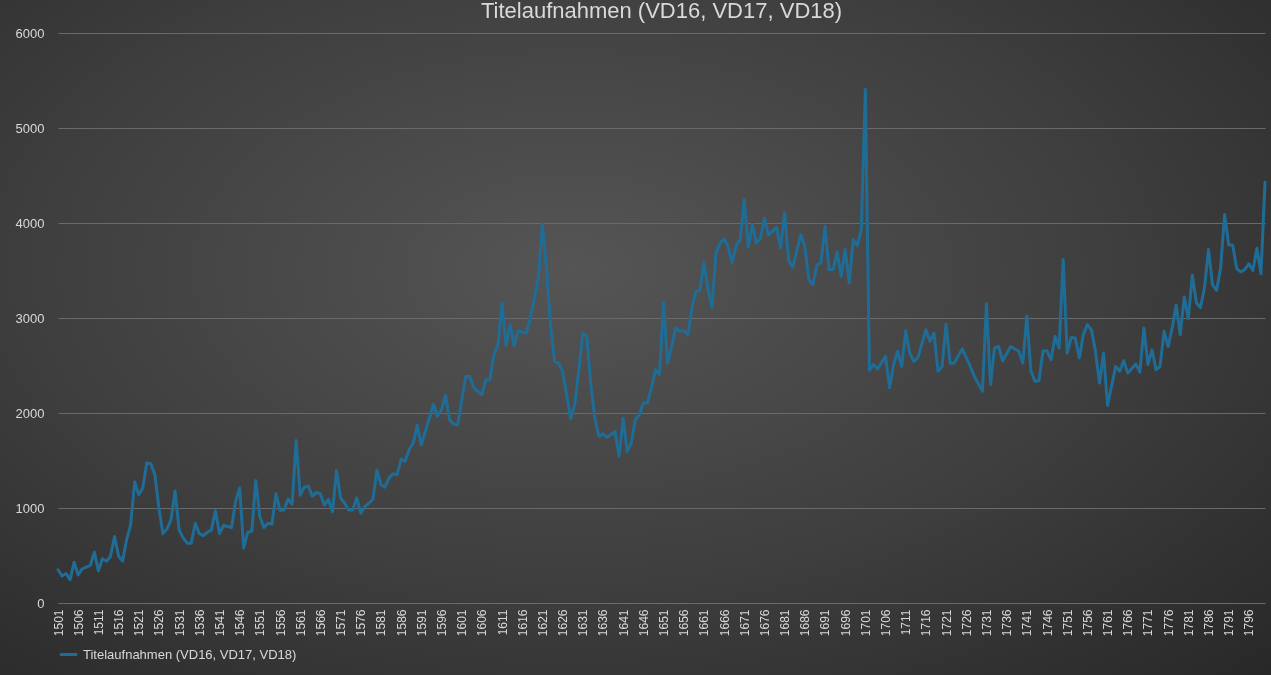  Describe the element at coordinates (1108, 623) in the screenshot. I see `x-tick-label: 1761` at that location.